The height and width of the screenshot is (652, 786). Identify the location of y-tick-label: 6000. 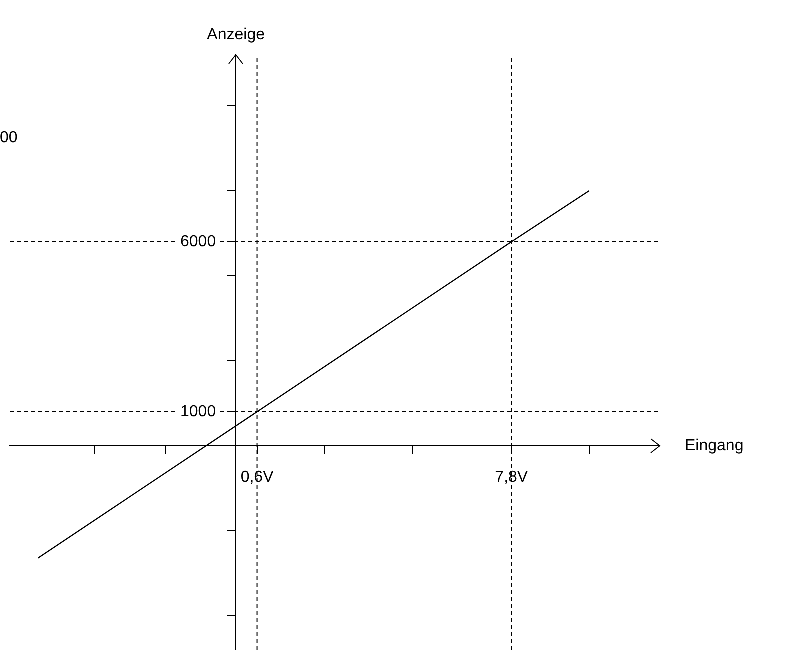
(198, 241).